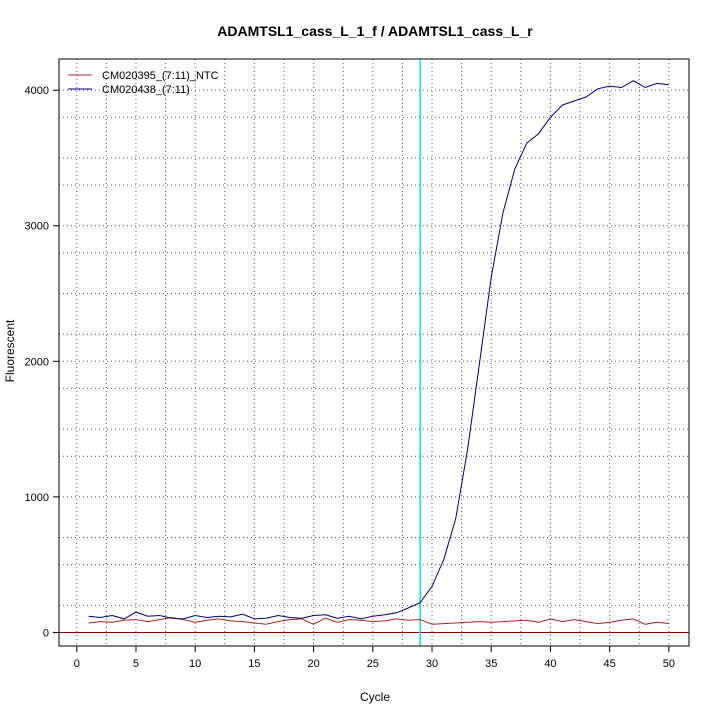  I want to click on x-tick-label-6: 30, so click(432, 664).